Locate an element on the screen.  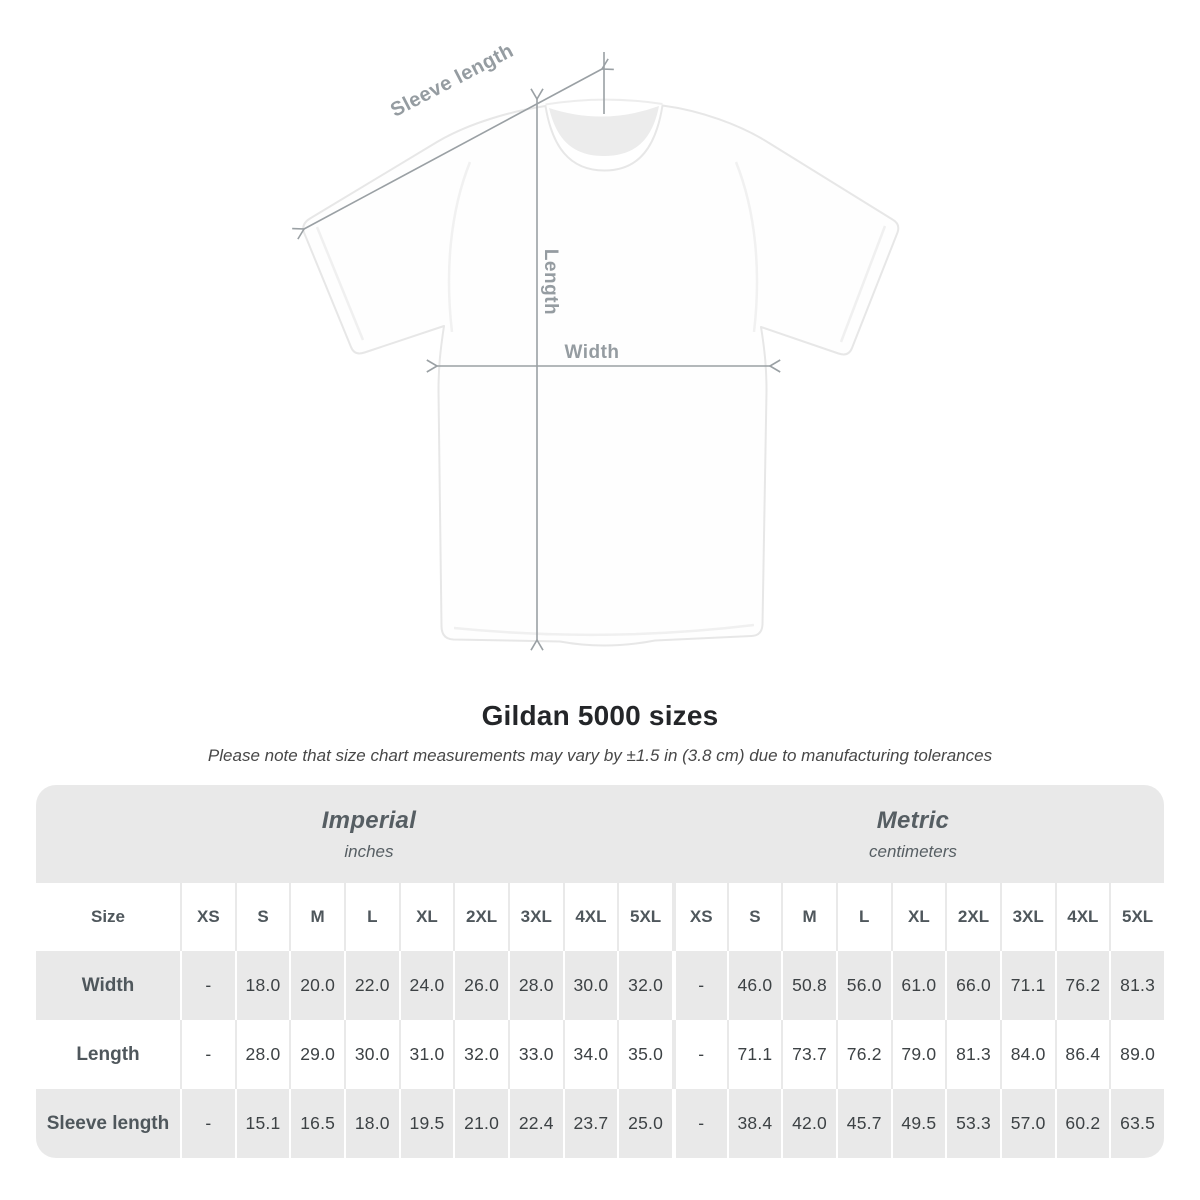
right-sleeve-hem is located at coordinates (863, 284).